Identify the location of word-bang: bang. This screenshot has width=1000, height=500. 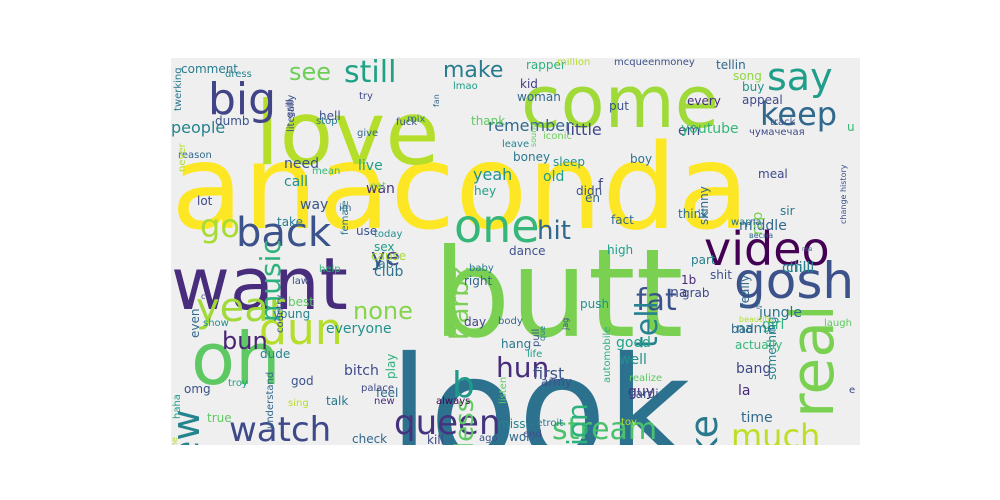
(754, 369).